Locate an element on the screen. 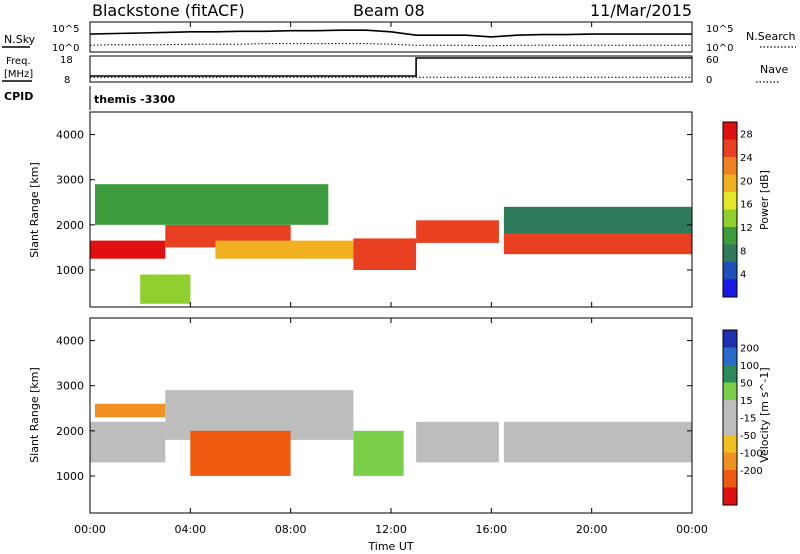 The width and height of the screenshot is (800, 554). beam-title: Beam 08 is located at coordinates (389, 10).